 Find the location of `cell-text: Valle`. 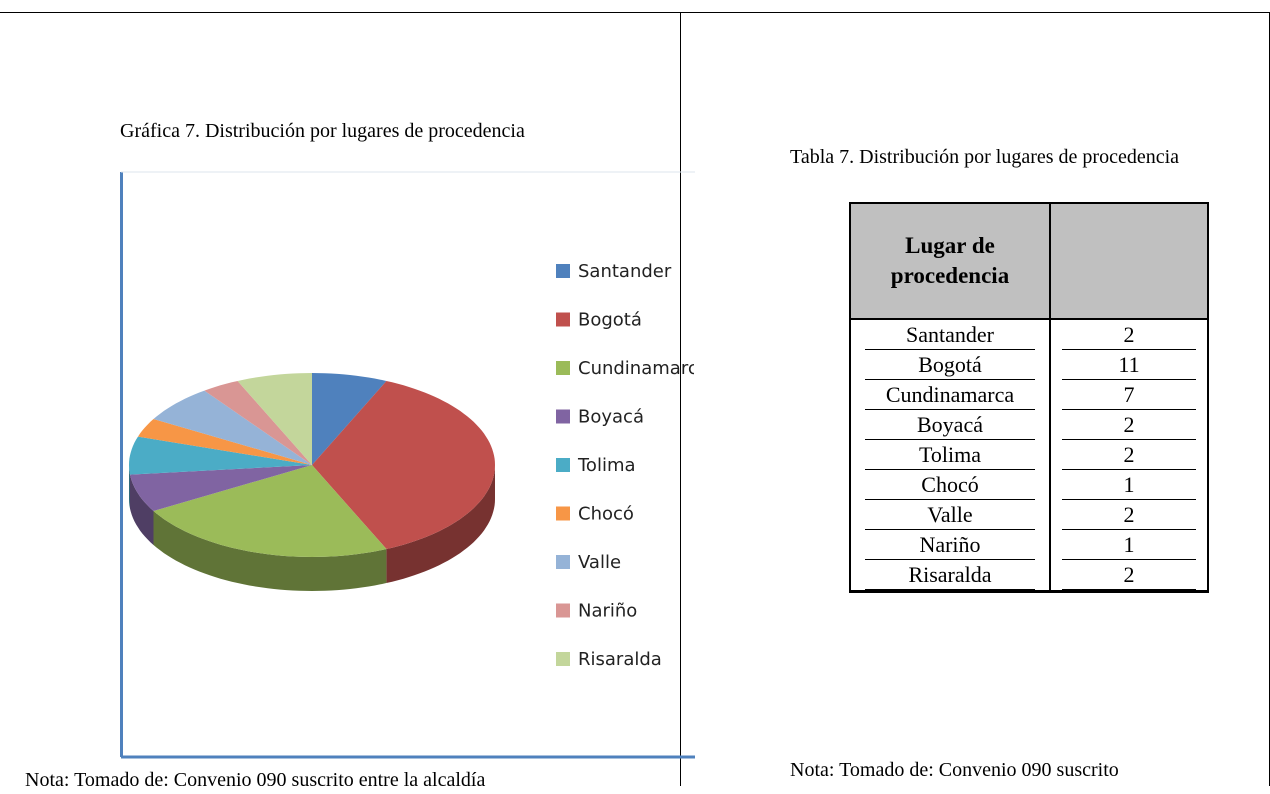

cell-text: Valle is located at coordinates (950, 515).